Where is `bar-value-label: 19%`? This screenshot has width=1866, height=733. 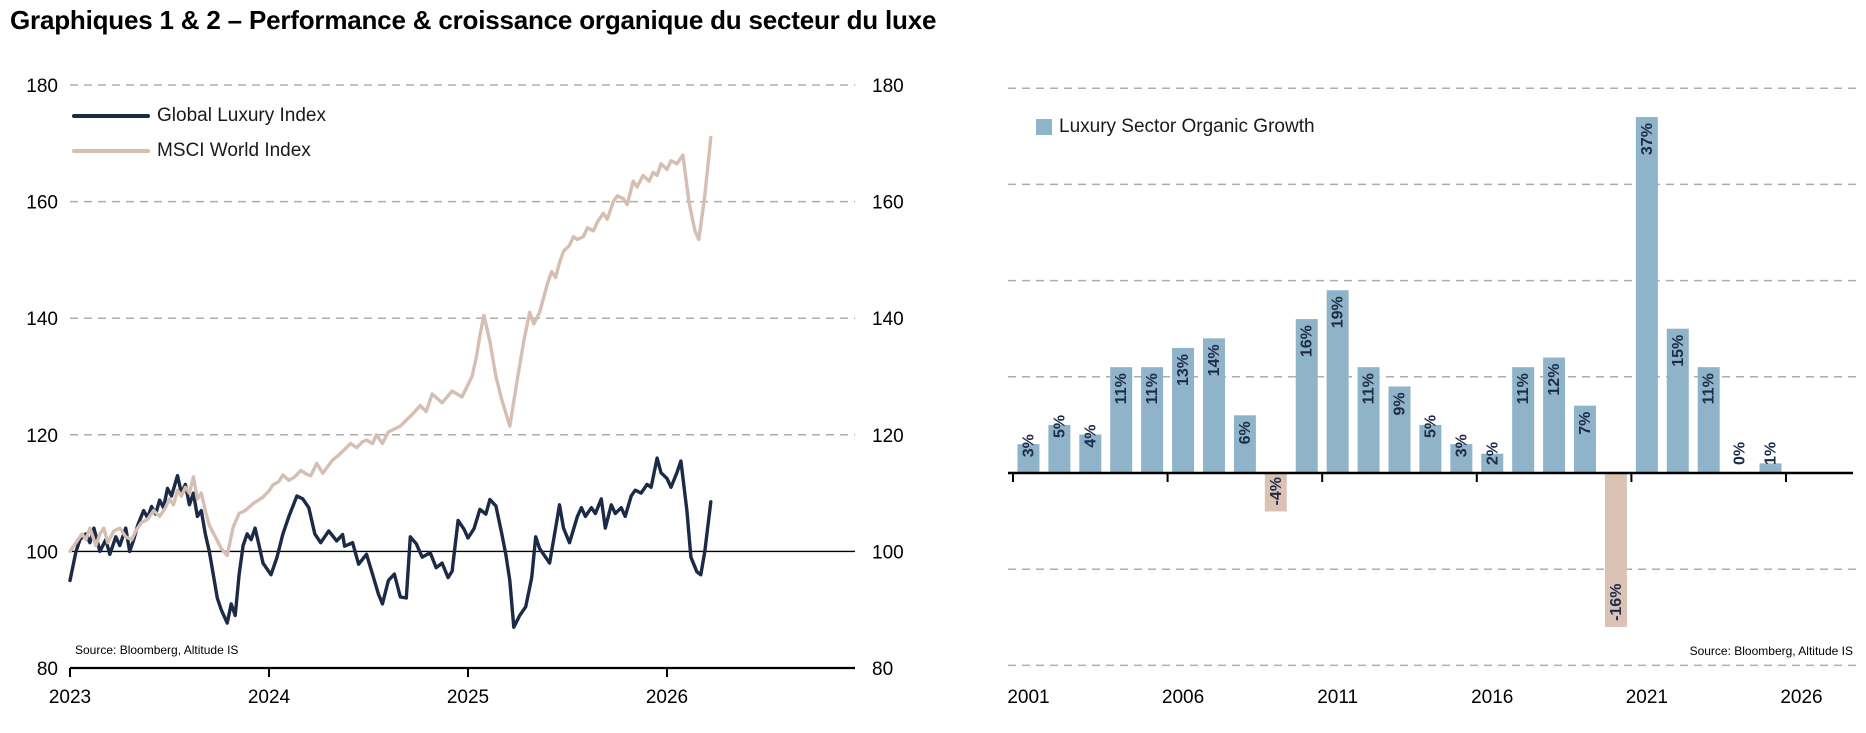
bar-value-label: 19% is located at coordinates (1338, 312).